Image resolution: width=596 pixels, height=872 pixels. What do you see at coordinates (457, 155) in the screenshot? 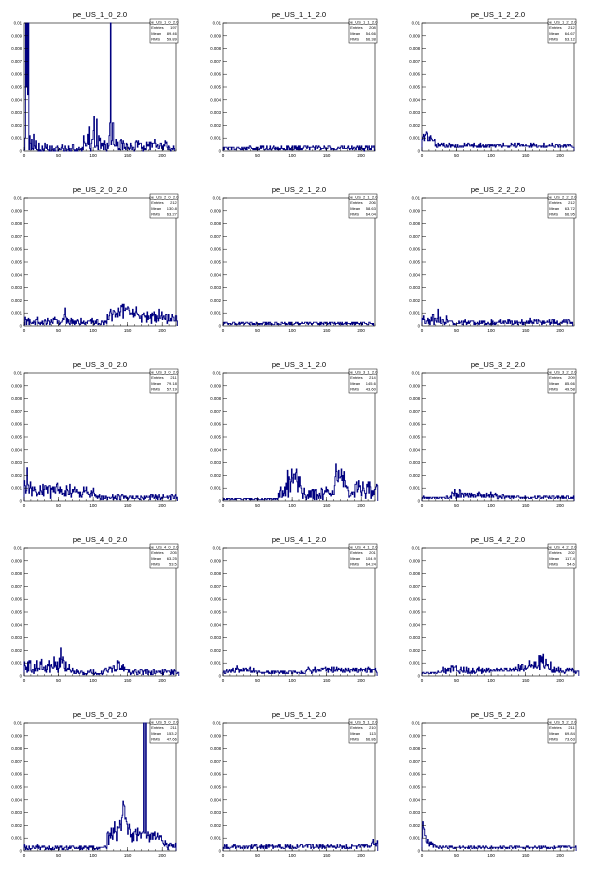
I see `x-tick-label: 50` at bounding box center [457, 155].